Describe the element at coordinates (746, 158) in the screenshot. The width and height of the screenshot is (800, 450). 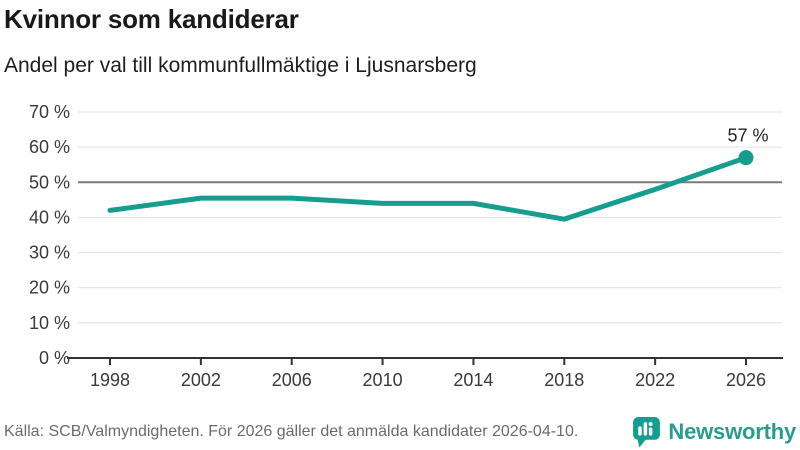
I see `end-point-dot` at that location.